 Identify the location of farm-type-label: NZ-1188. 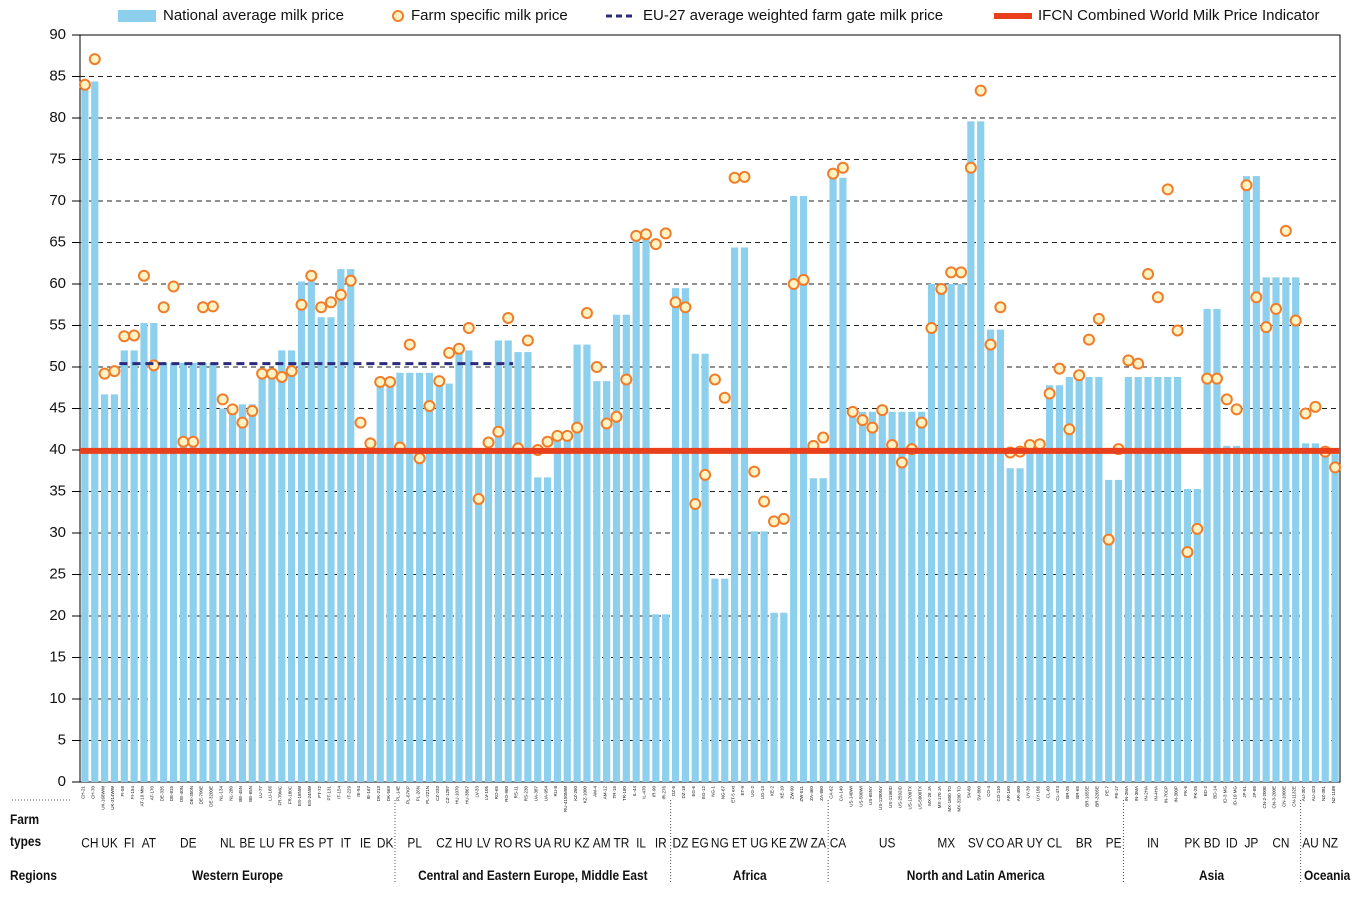
(1333, 795).